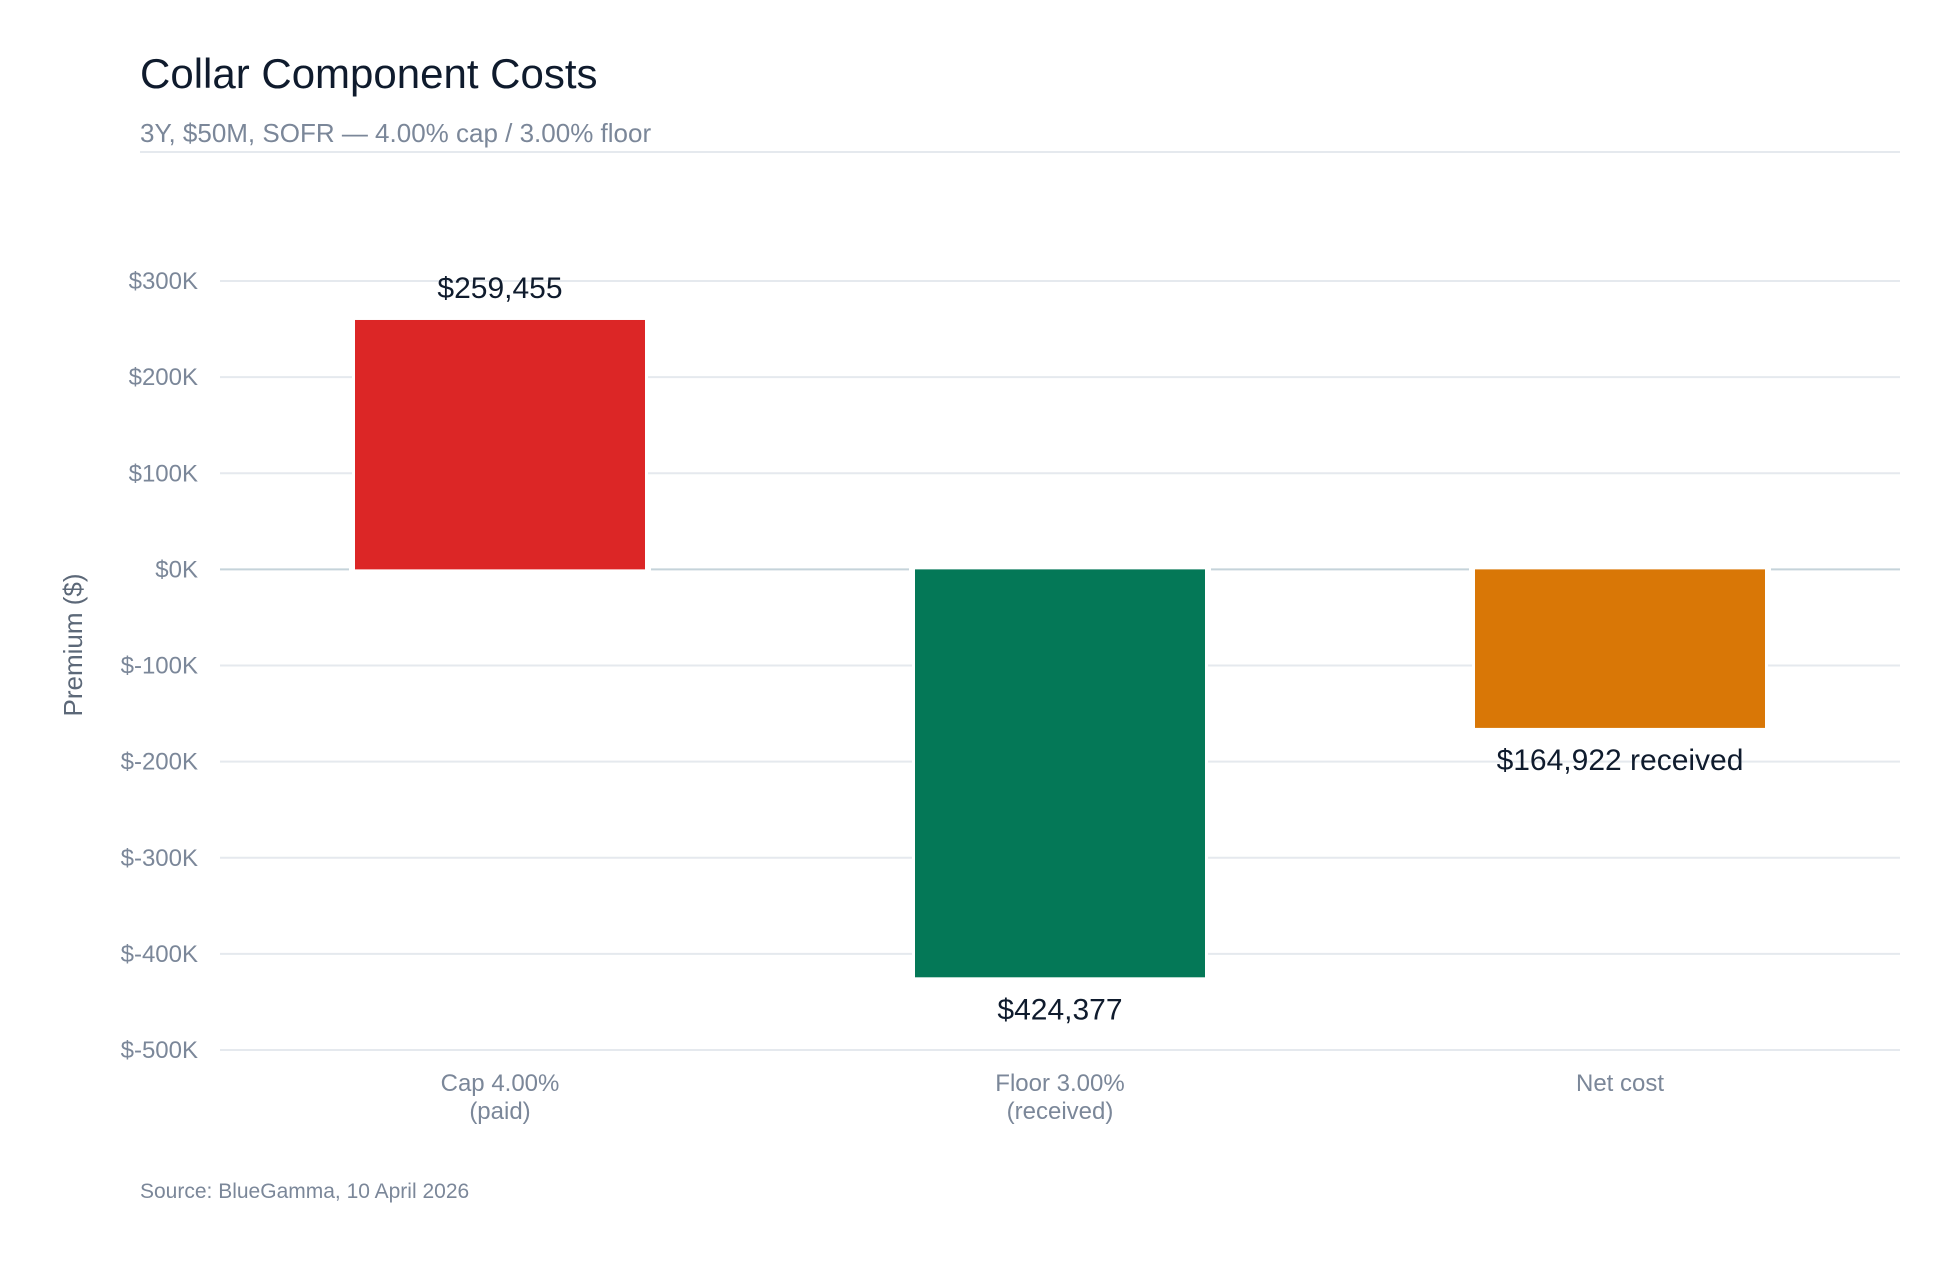 The height and width of the screenshot is (1264, 1960). Describe the element at coordinates (73, 644) in the screenshot. I see `y-axis-title: Premium ($)` at that location.